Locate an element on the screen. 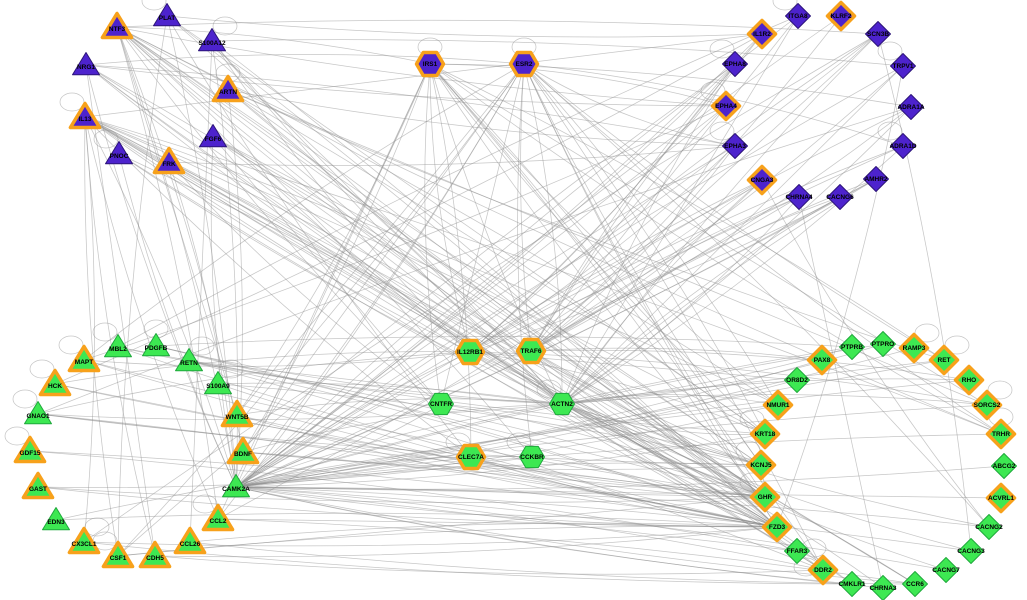  node-ESR2: ESR2 is located at coordinates (524, 64).